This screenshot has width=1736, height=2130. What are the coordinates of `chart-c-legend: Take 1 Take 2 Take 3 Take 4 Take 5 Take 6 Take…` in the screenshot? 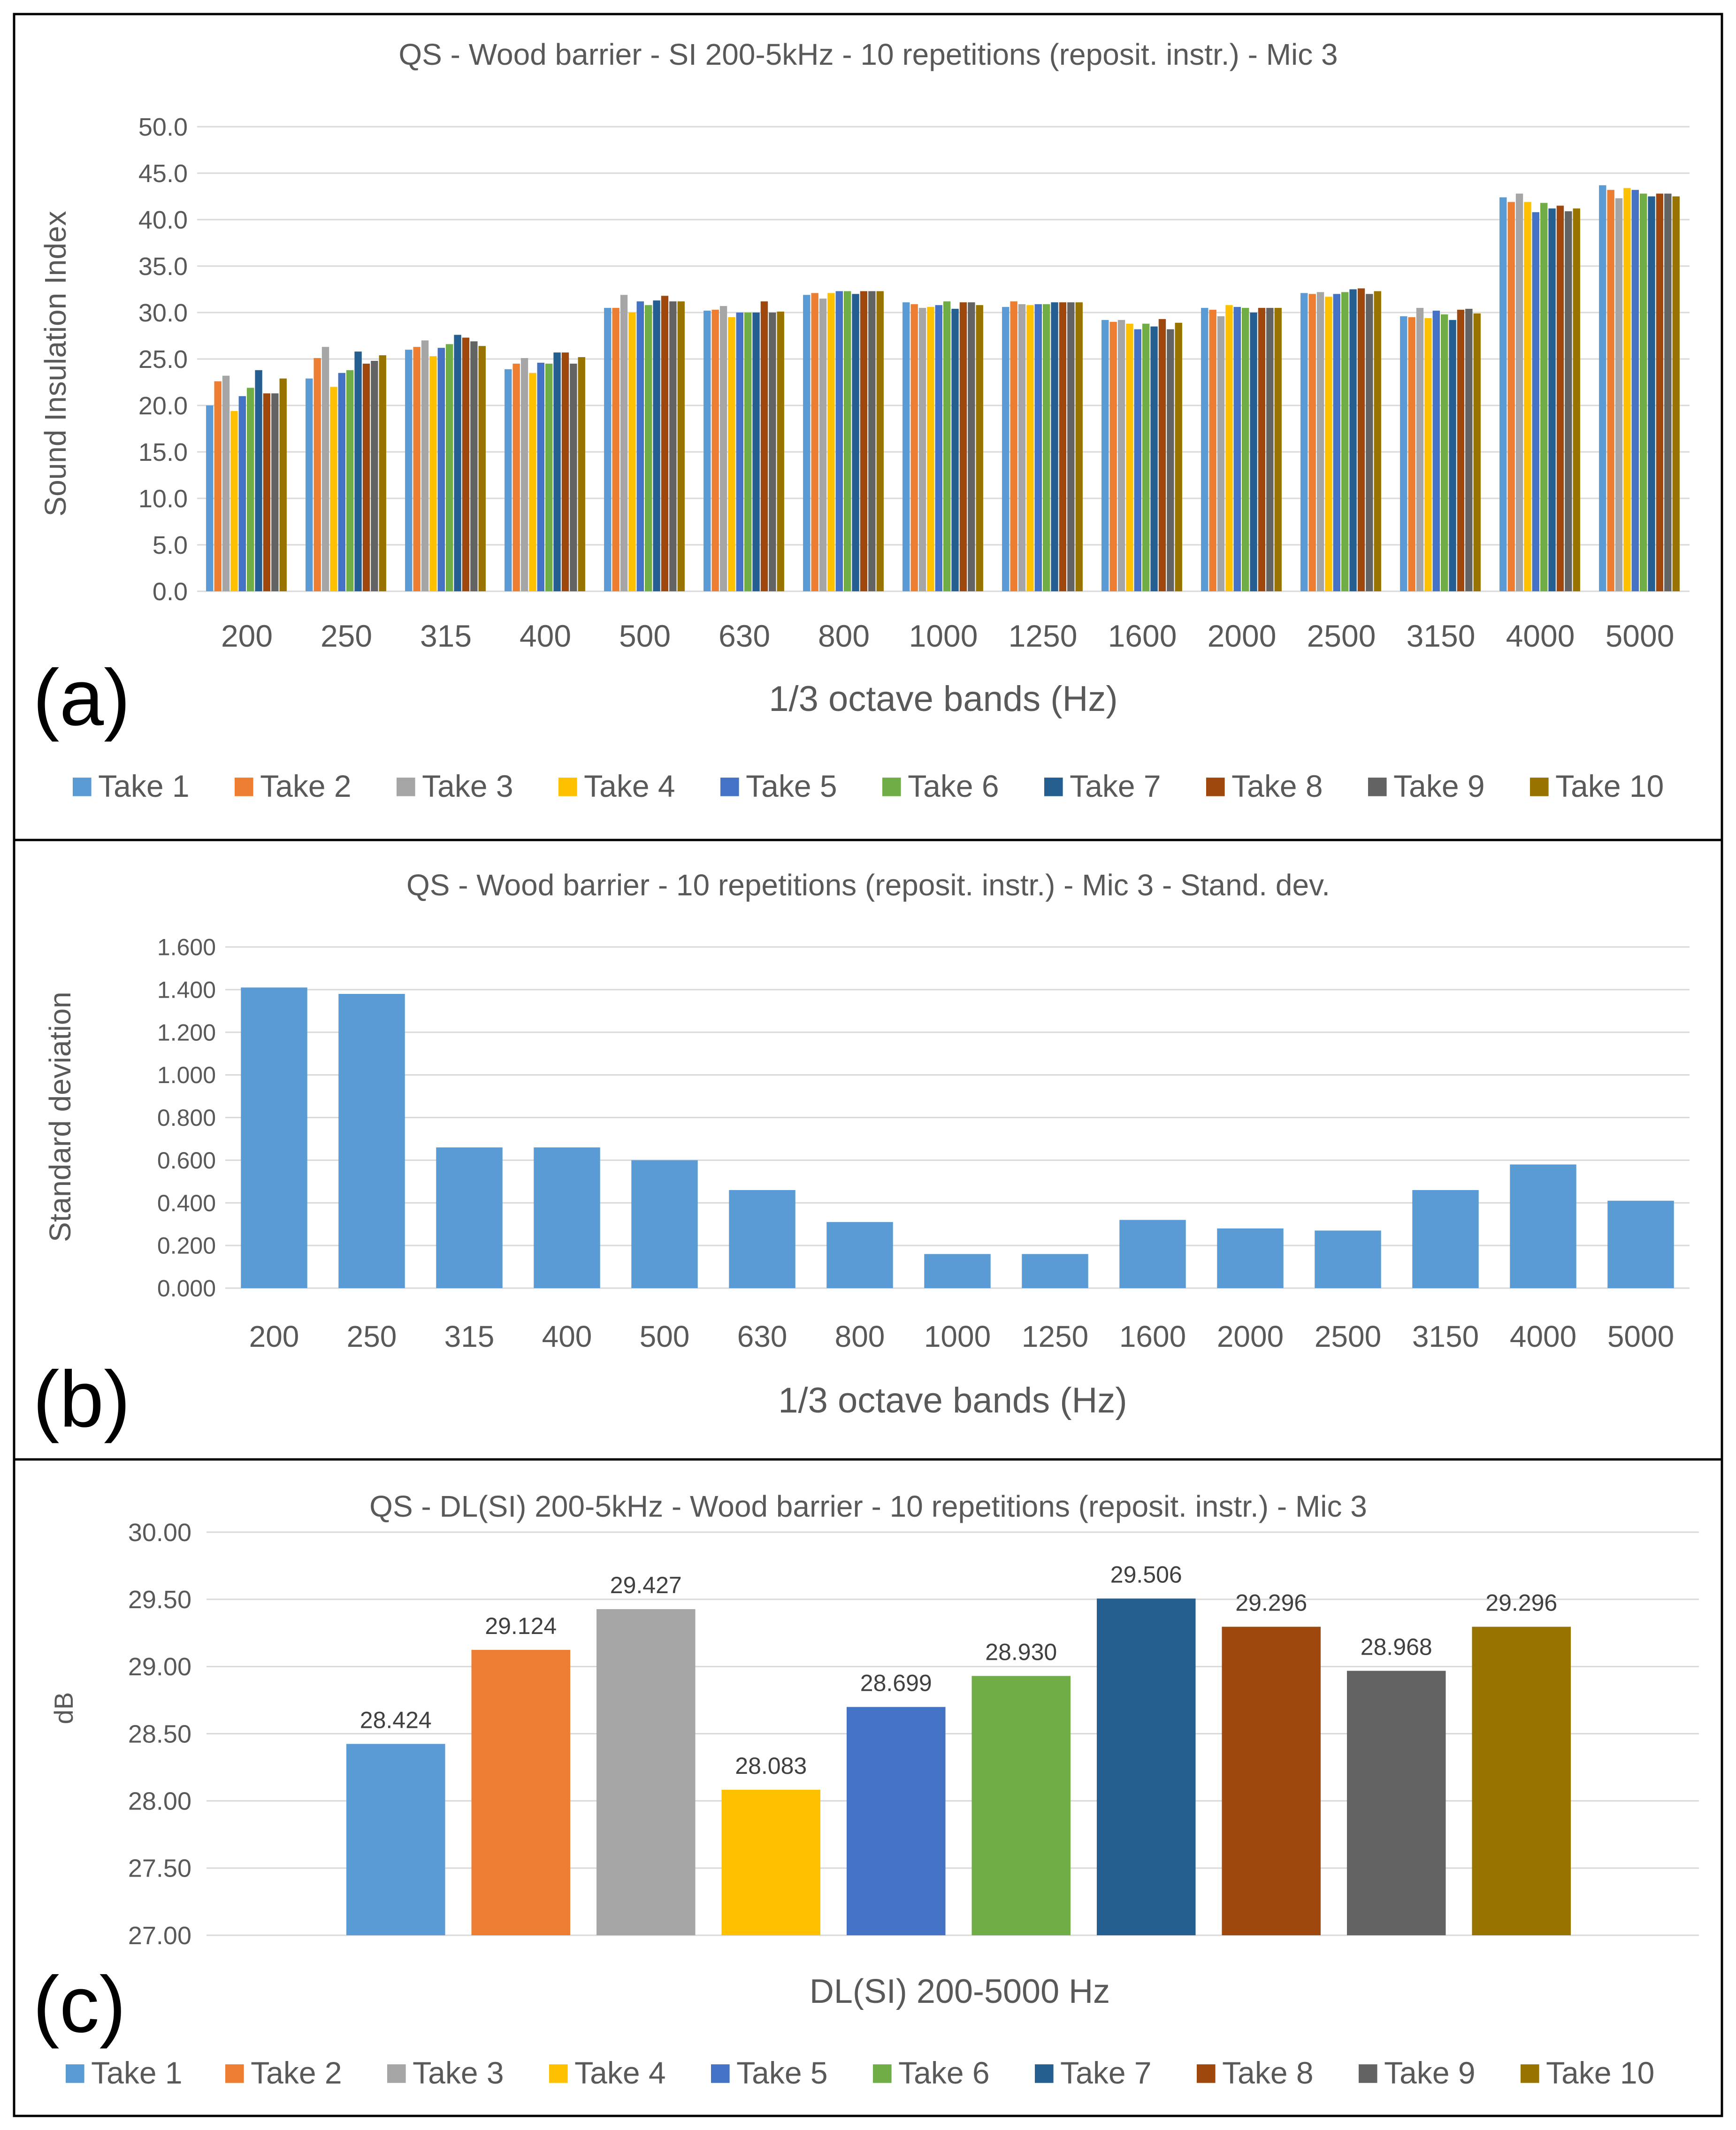 It's located at (860, 2072).